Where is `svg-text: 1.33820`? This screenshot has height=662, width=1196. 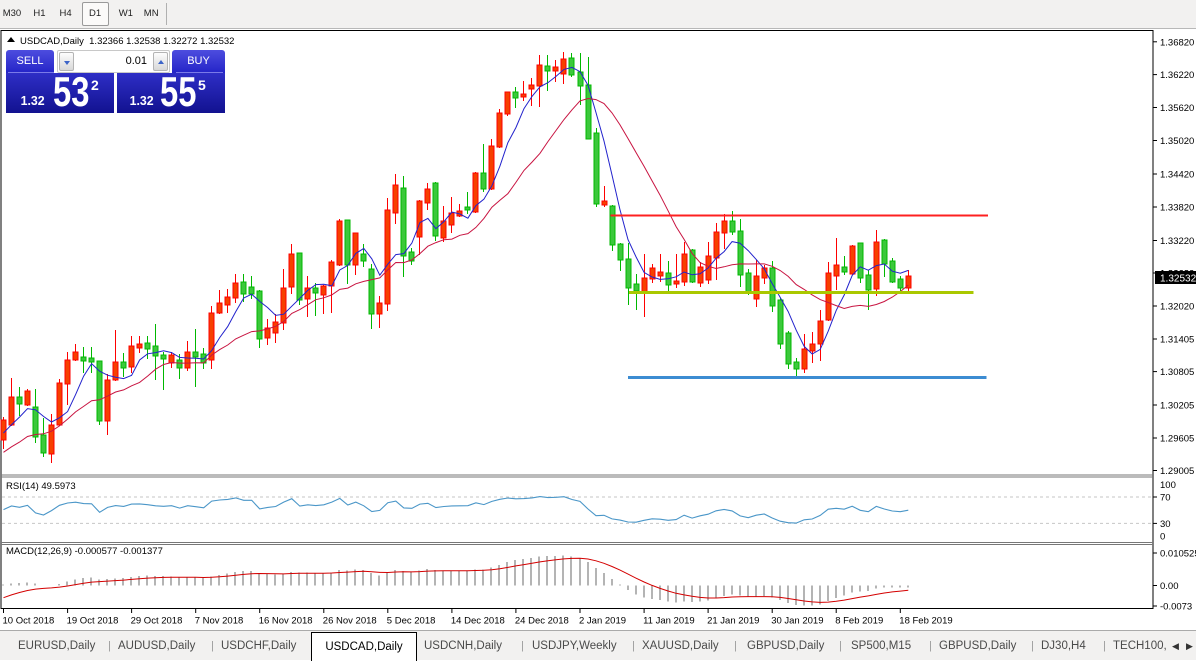 svg-text: 1.33820 is located at coordinates (1177, 208).